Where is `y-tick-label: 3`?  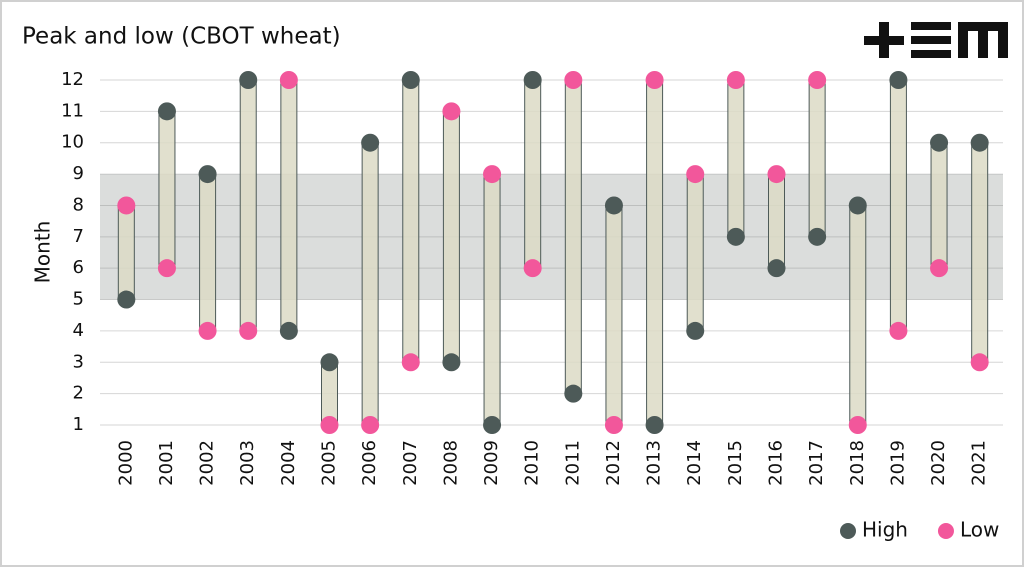
y-tick-label: 3 is located at coordinates (78, 361).